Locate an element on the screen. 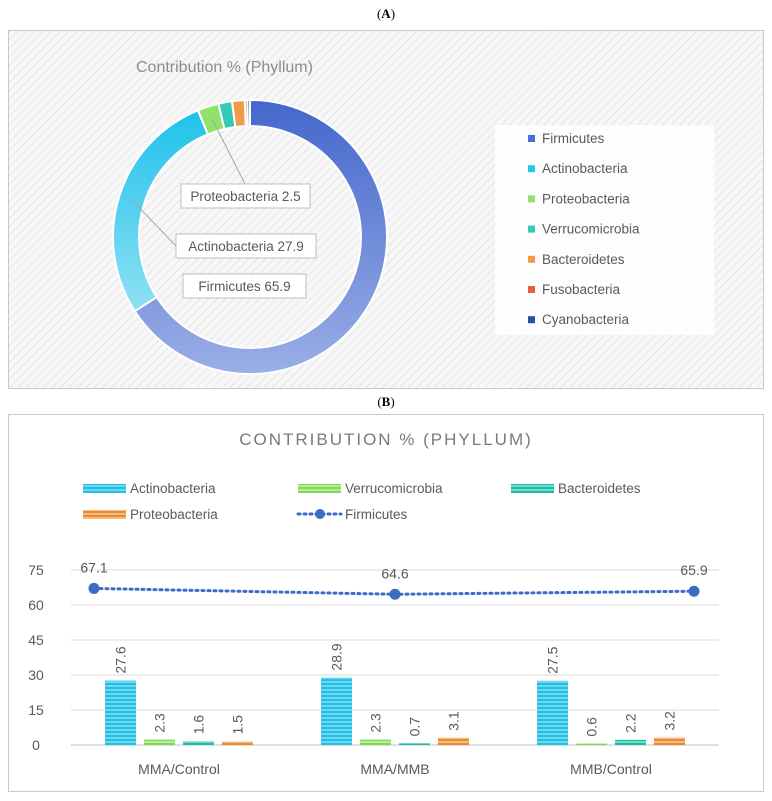 Image resolution: width=772 pixels, height=801 pixels. y-tick-label-60: 60 is located at coordinates (36, 605).